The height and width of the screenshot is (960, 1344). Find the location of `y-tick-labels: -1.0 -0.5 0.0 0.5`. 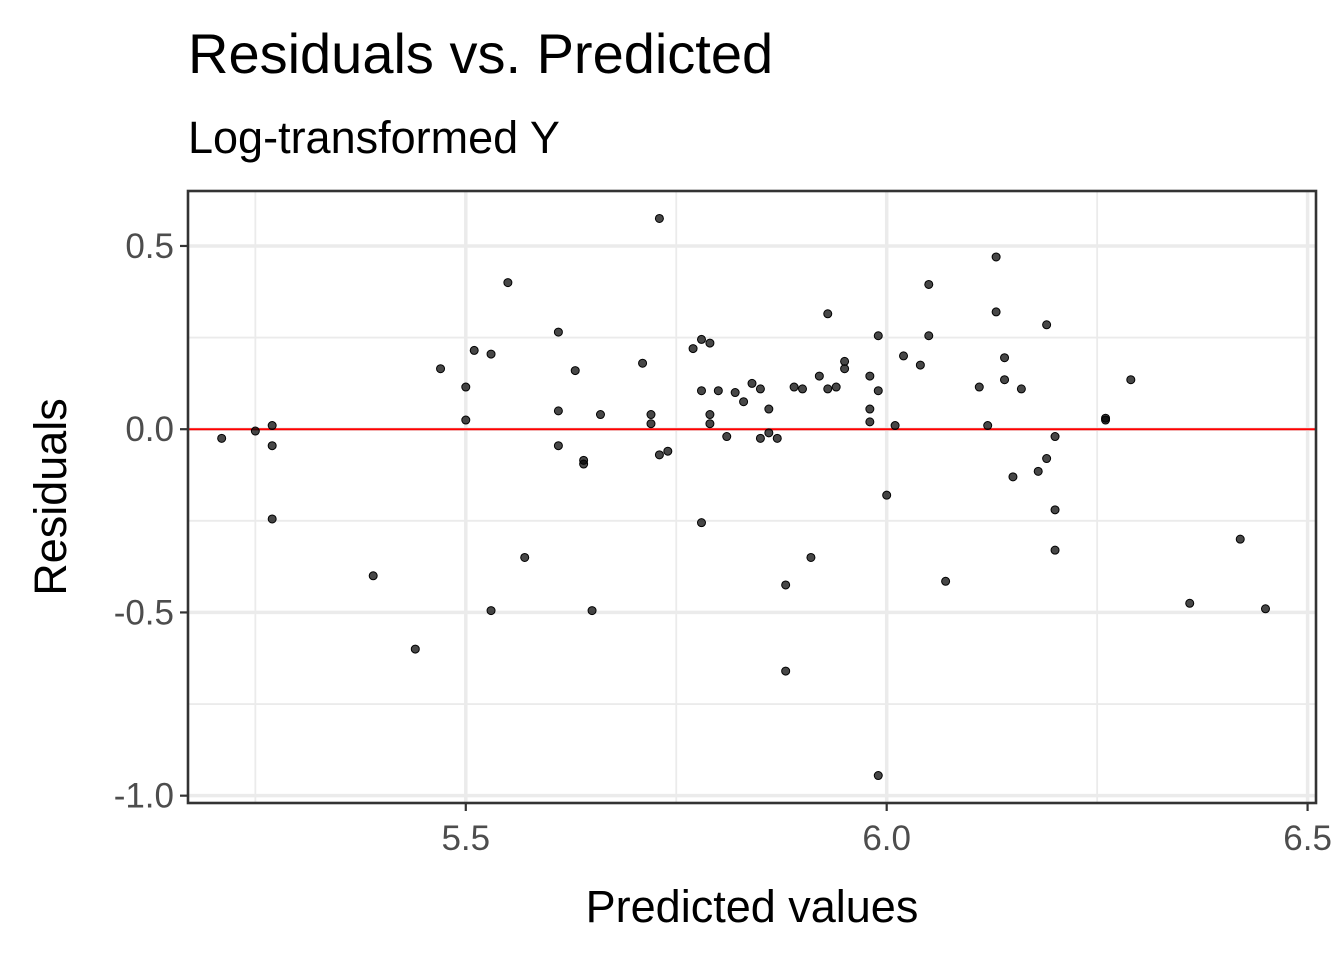

y-tick-labels: -1.0 -0.5 0.0 0.5 is located at coordinates (144, 521).